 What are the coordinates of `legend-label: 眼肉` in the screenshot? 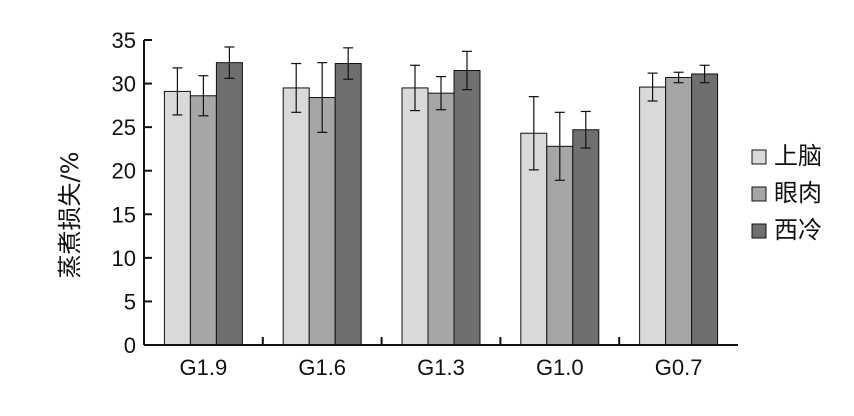 It's located at (798, 193).